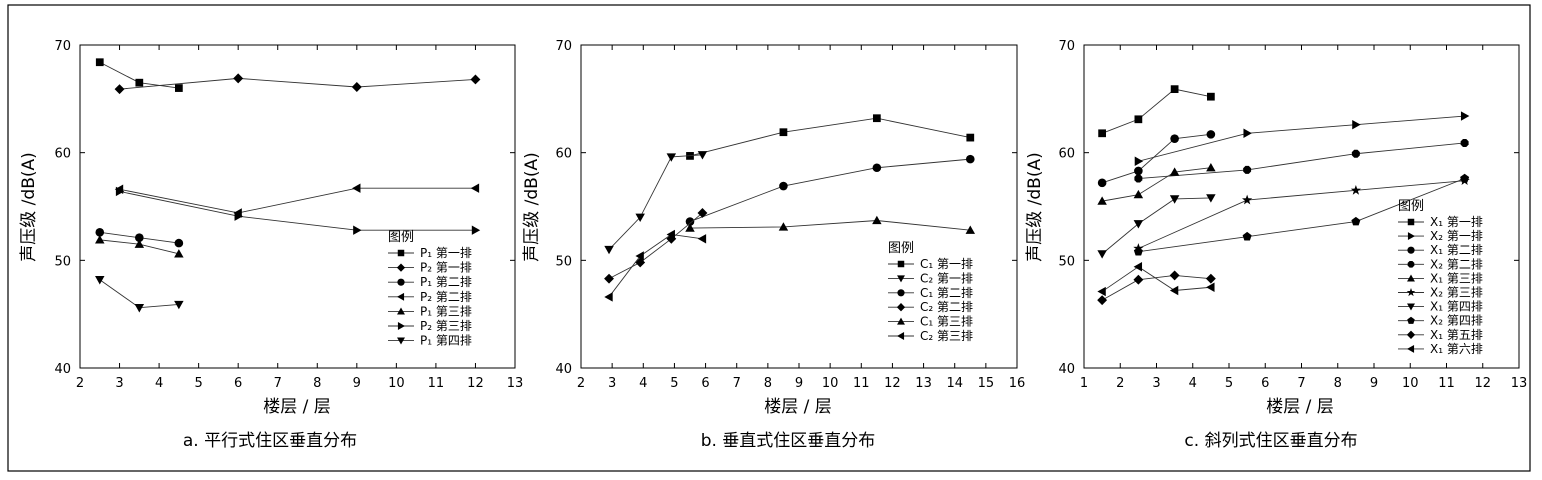 This screenshot has width=1542, height=480. What do you see at coordinates (446, 282) in the screenshot?
I see `legend-label: P₁ 第二排` at bounding box center [446, 282].